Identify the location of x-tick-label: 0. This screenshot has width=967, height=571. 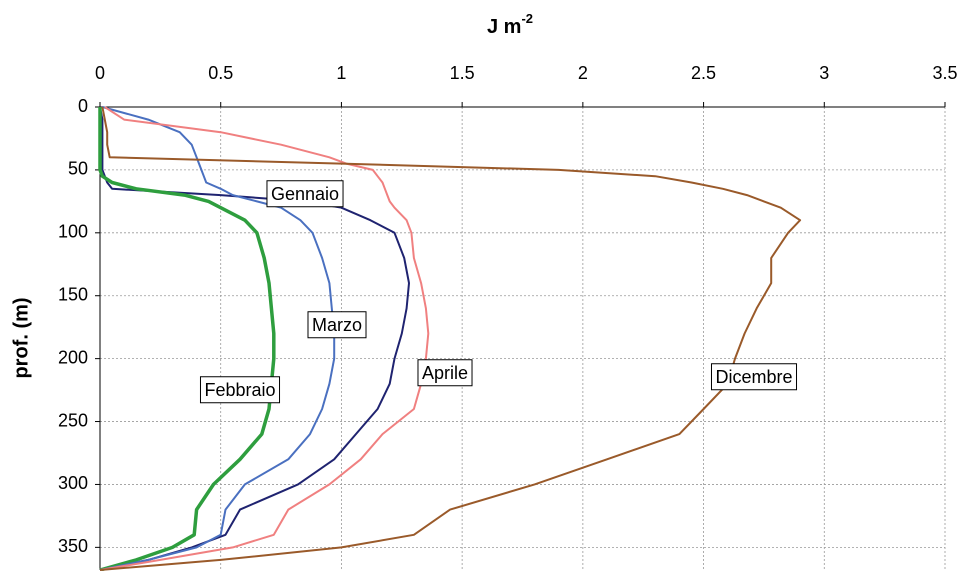
(100, 73).